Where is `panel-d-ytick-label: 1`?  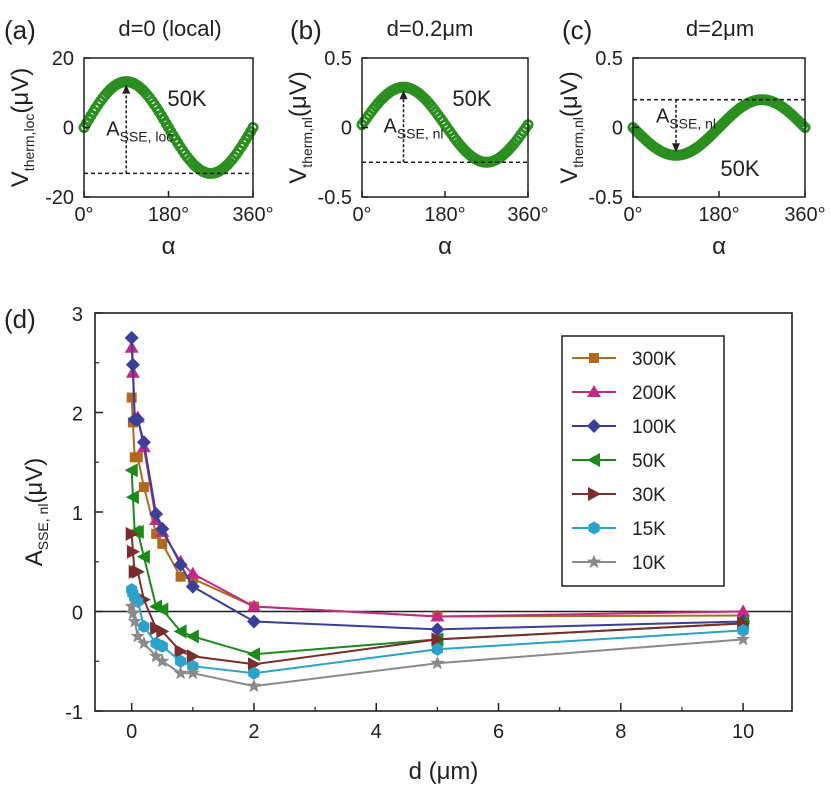 panel-d-ytick-label: 1 is located at coordinates (77, 514).